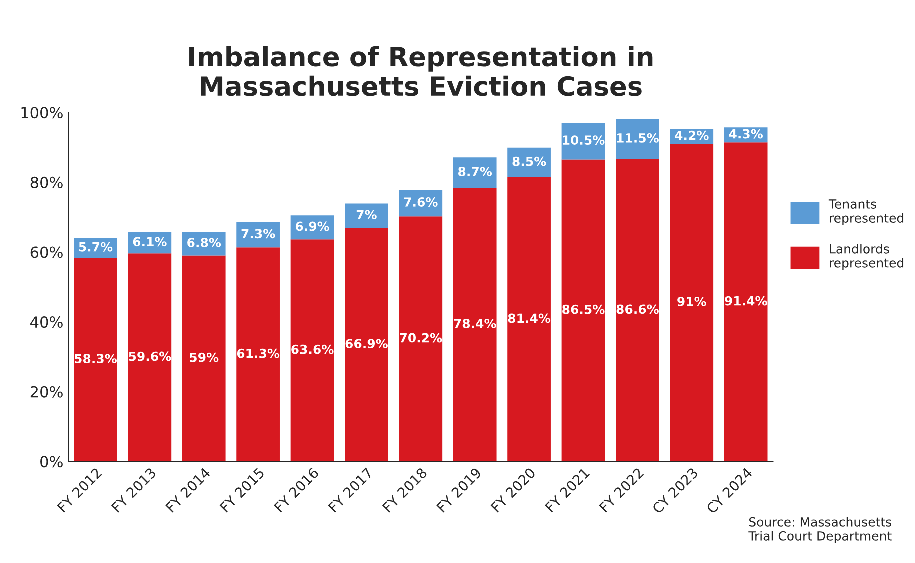  I want to click on data-label: 86.6%, so click(637, 309).